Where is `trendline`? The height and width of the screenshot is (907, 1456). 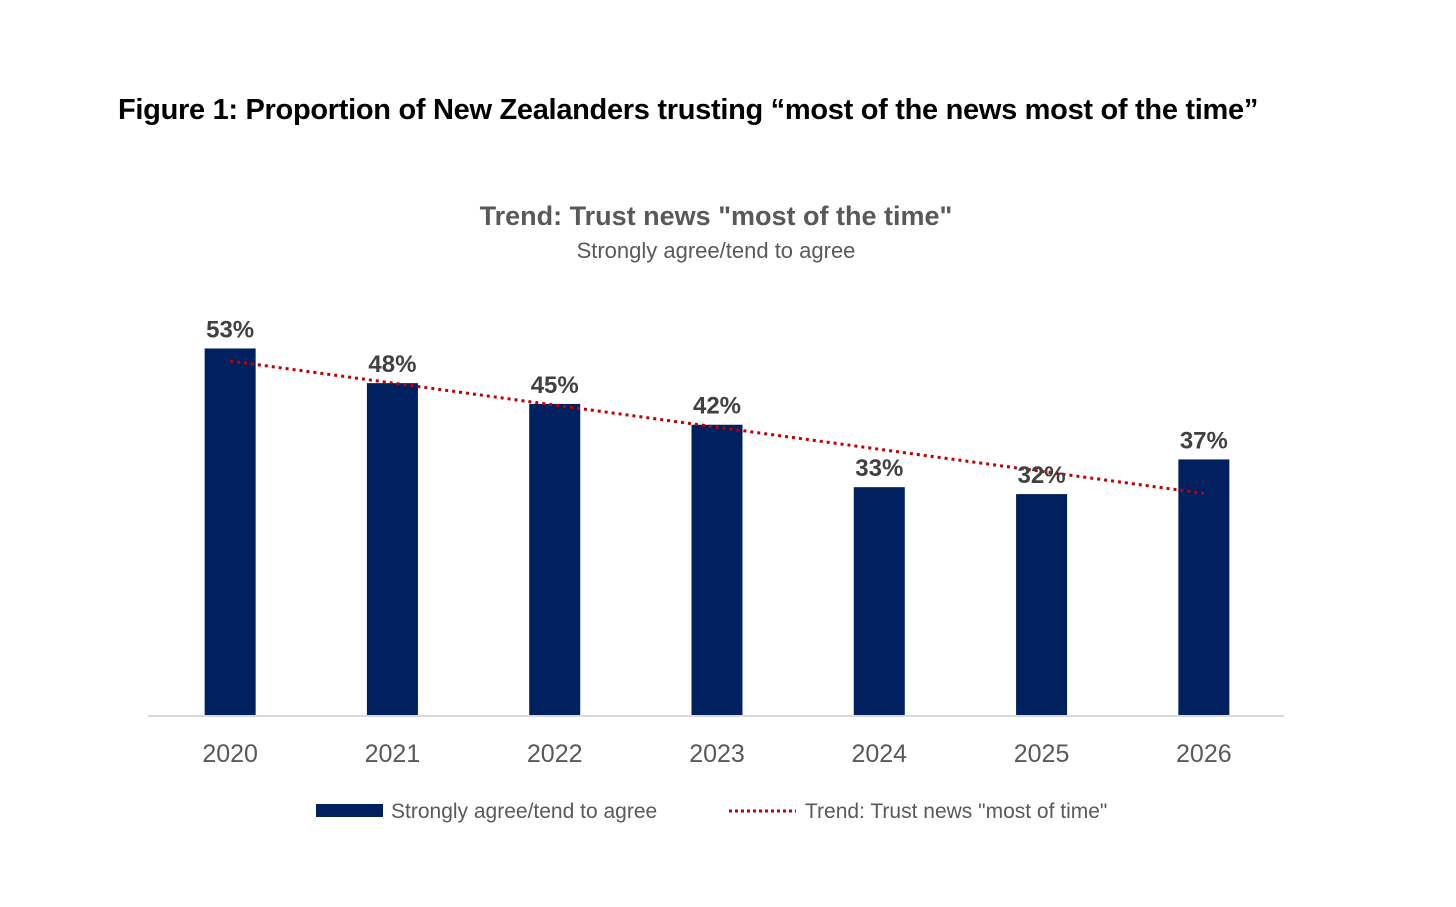
trendline is located at coordinates (717, 427).